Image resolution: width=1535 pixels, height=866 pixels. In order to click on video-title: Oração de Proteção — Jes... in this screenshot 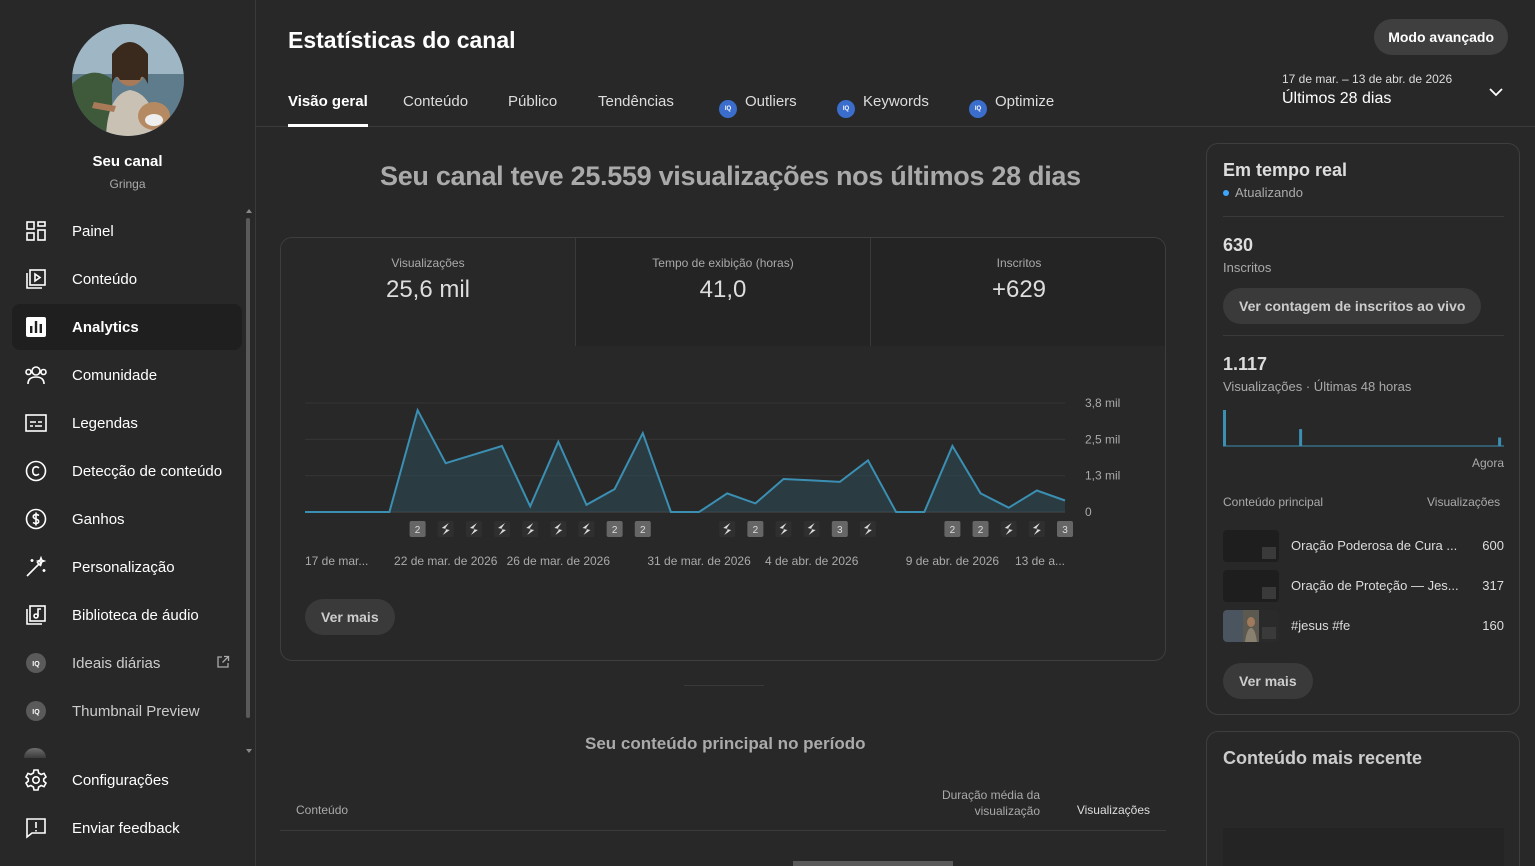, I will do `click(1375, 585)`.